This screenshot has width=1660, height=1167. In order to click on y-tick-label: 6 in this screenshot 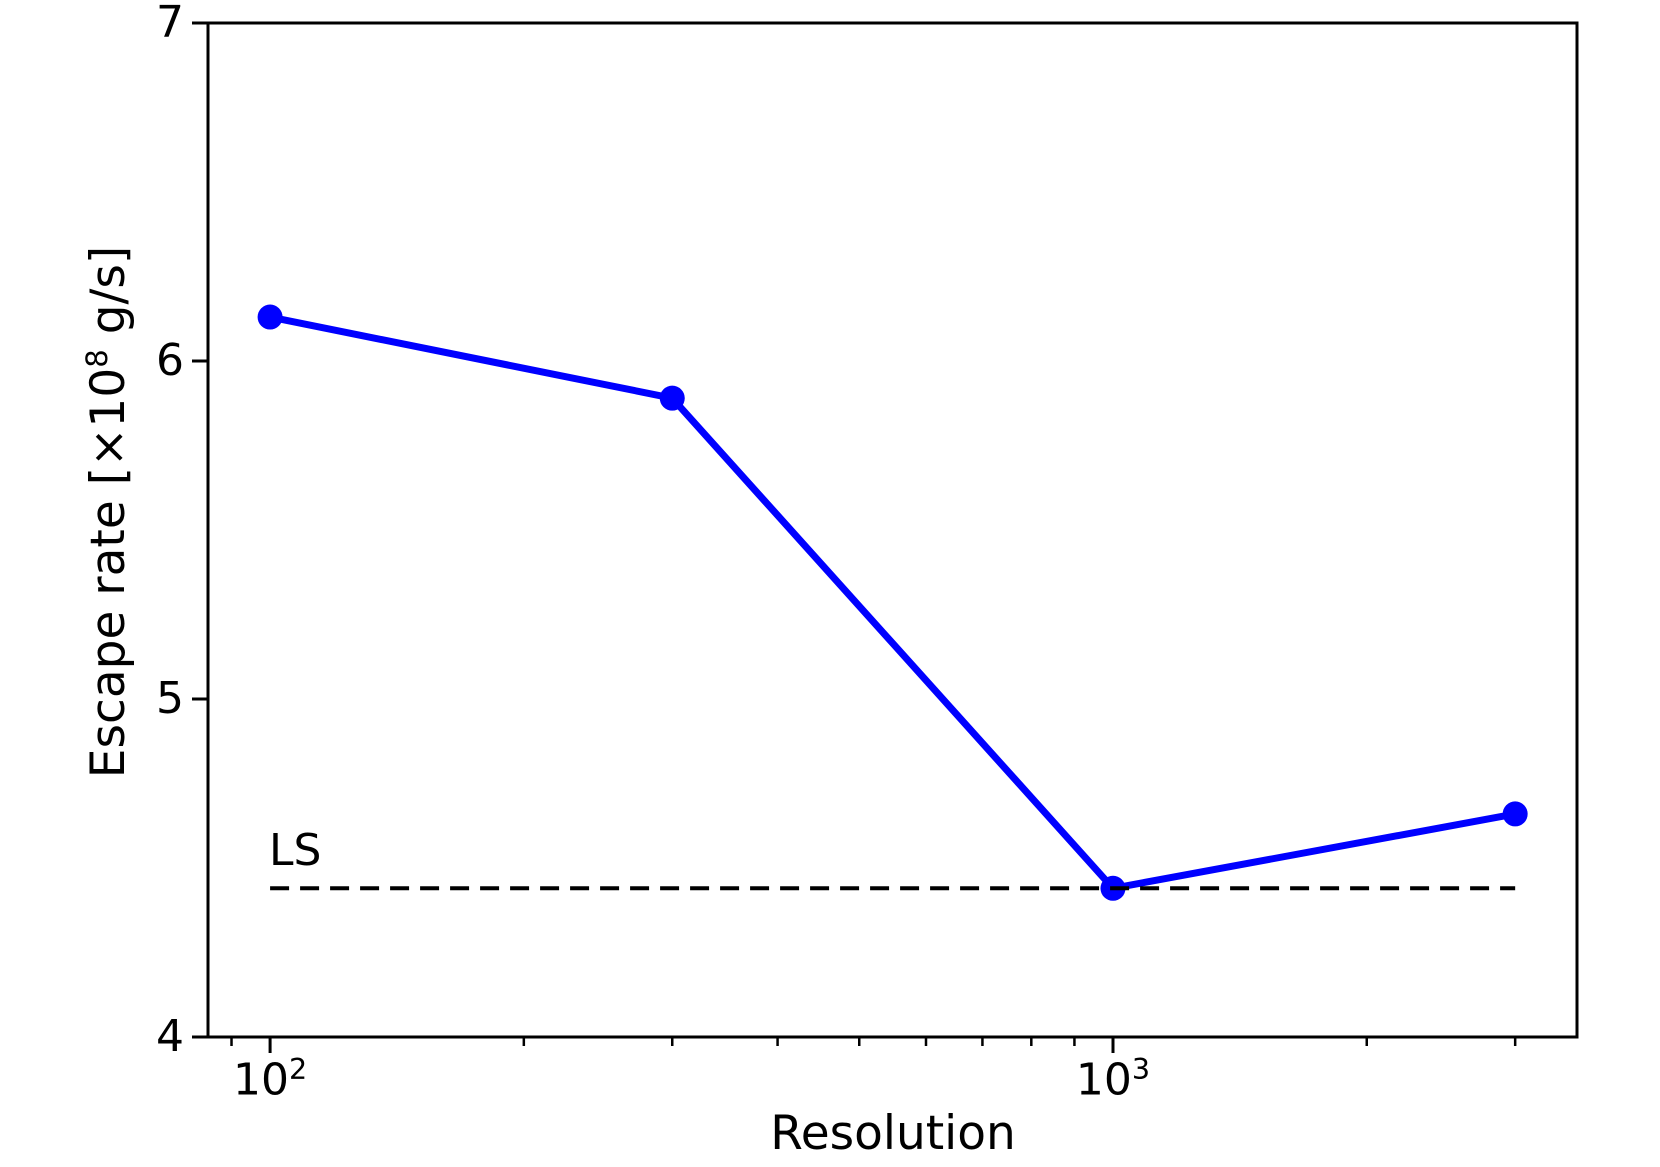, I will do `click(170, 360)`.